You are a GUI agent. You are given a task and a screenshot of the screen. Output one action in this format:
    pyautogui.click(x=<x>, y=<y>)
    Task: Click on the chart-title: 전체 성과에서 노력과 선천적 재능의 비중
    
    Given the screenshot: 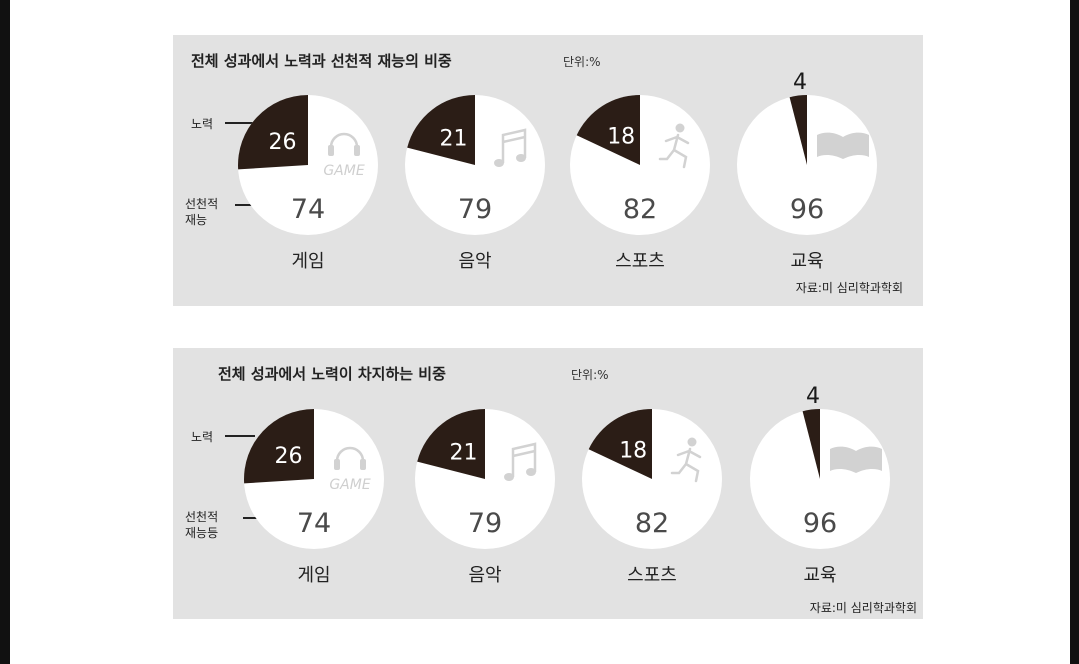 What is the action you would take?
    pyautogui.click(x=321, y=61)
    